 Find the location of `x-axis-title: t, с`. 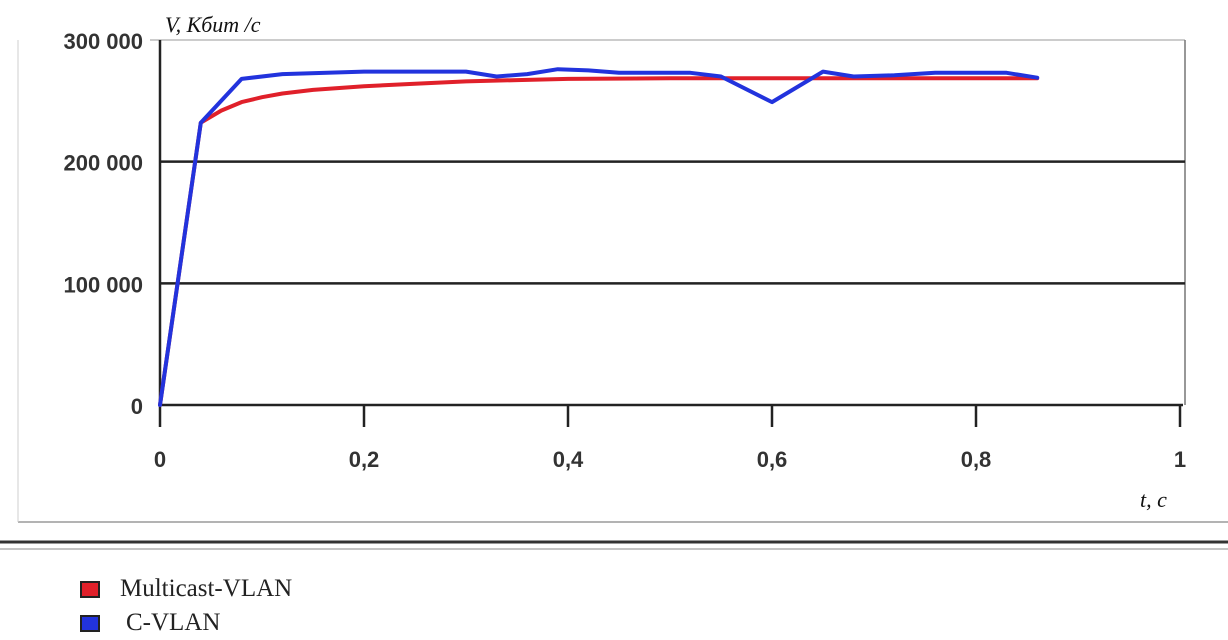

x-axis-title: t, с is located at coordinates (1153, 499).